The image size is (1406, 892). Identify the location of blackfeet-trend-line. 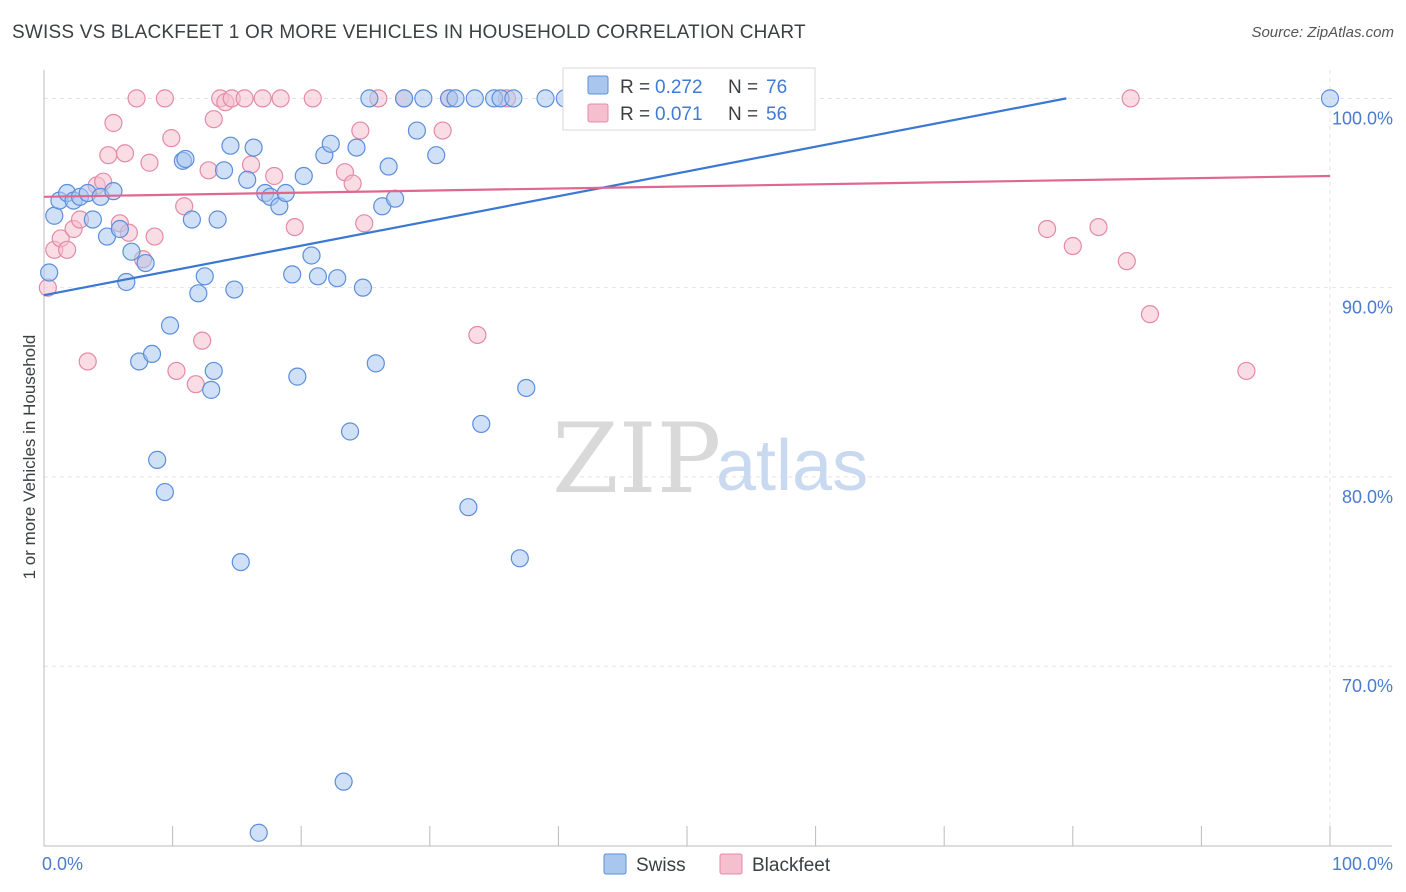
(687, 186).